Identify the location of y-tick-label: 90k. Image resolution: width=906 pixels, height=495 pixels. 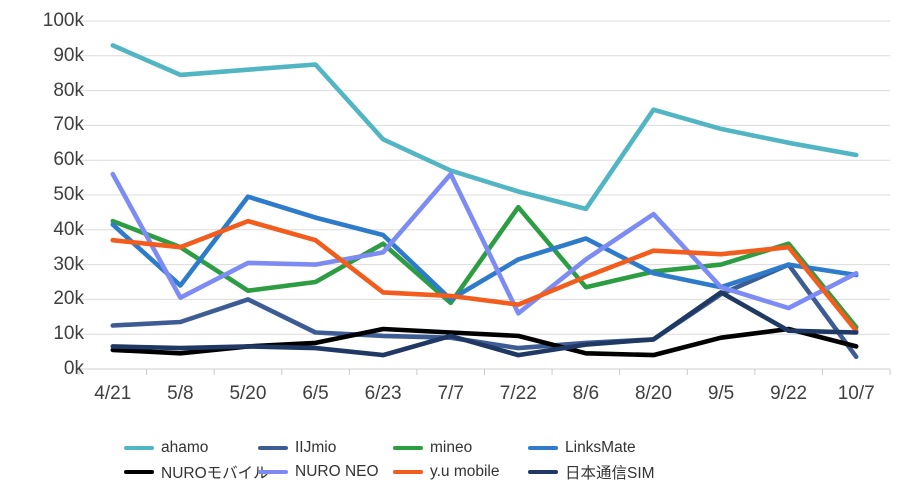
(68, 55).